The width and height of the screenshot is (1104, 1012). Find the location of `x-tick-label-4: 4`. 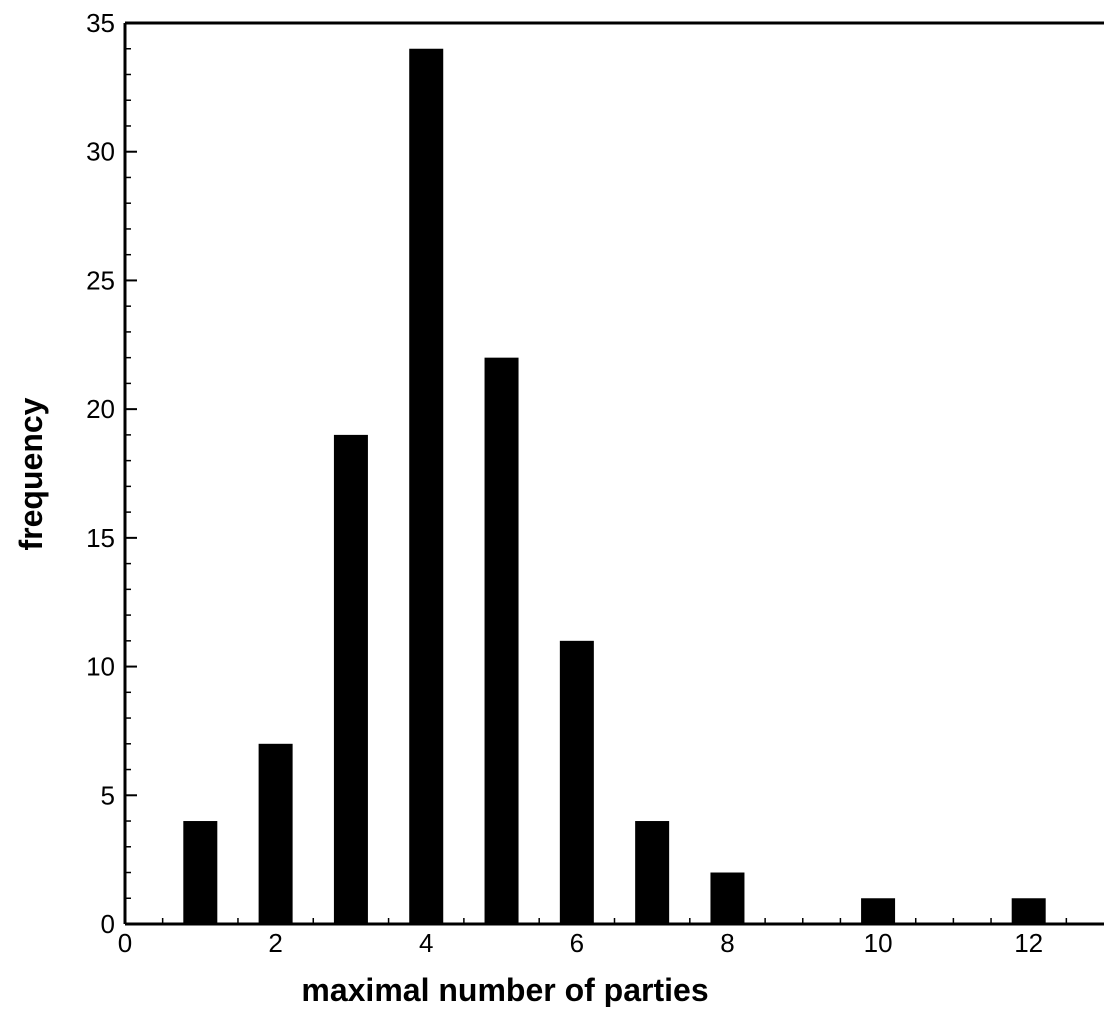

x-tick-label-4: 4 is located at coordinates (426, 943).